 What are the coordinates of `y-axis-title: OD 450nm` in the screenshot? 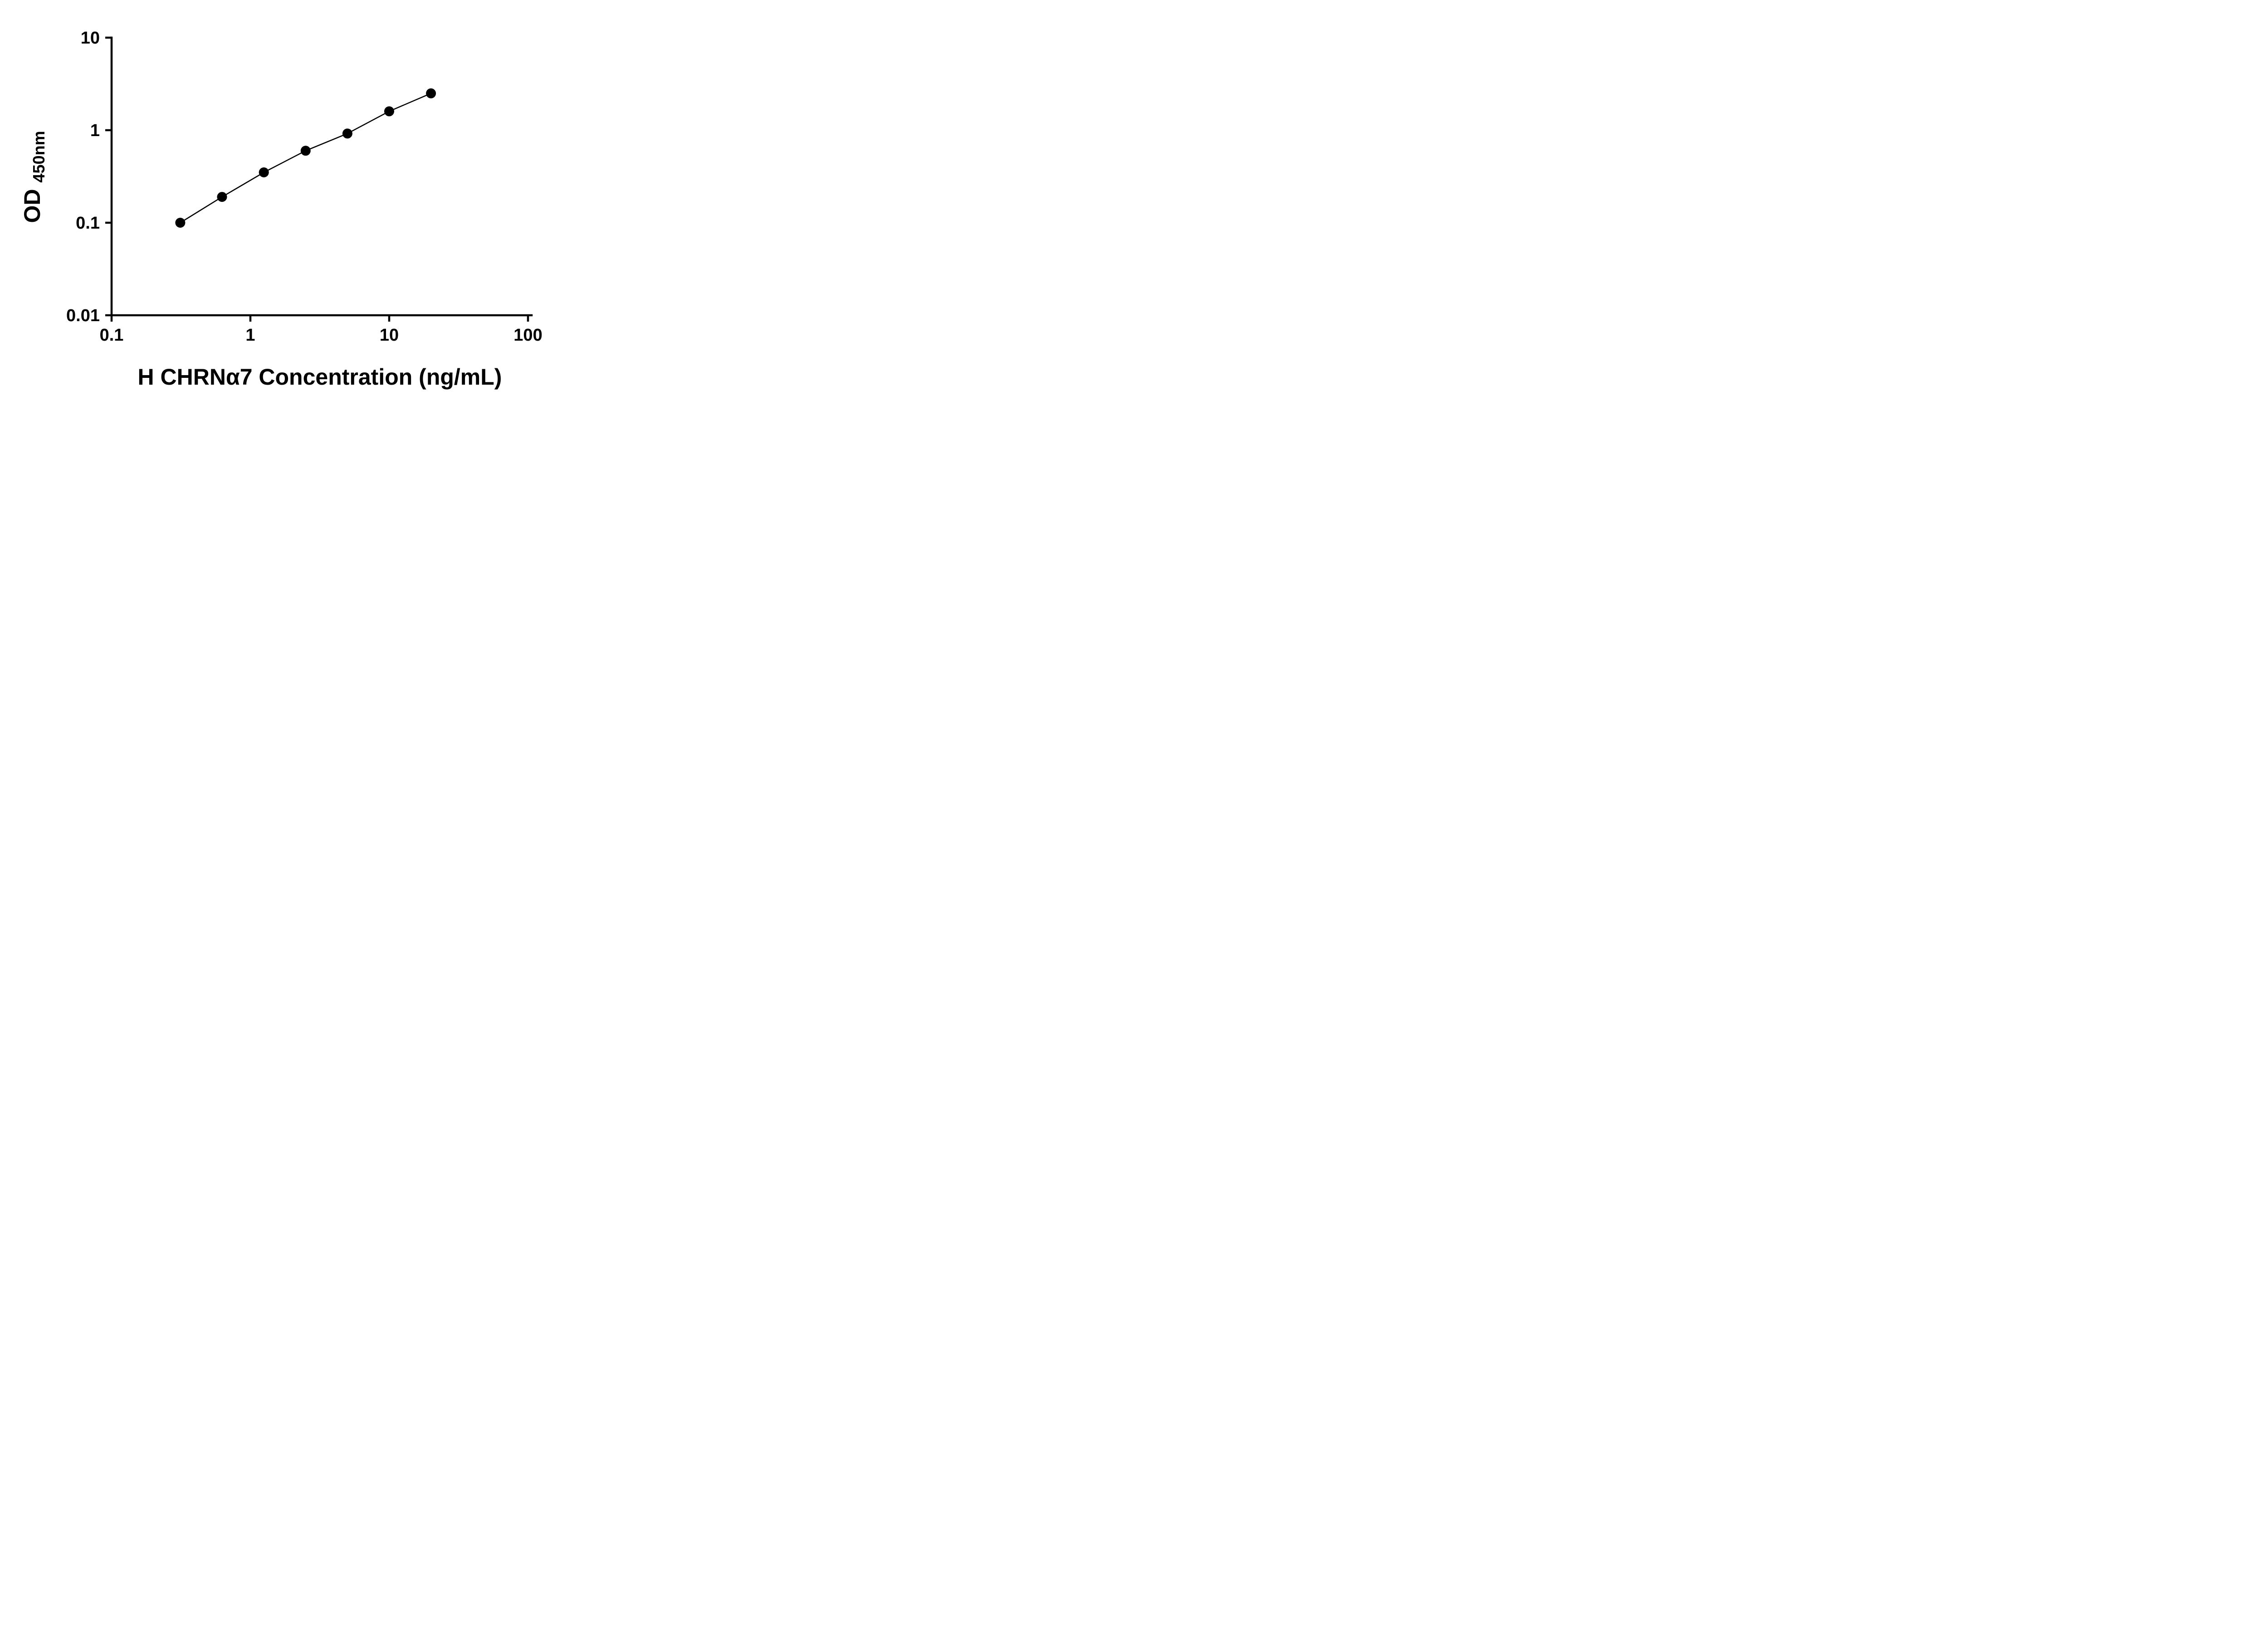 It's located at (34, 177).